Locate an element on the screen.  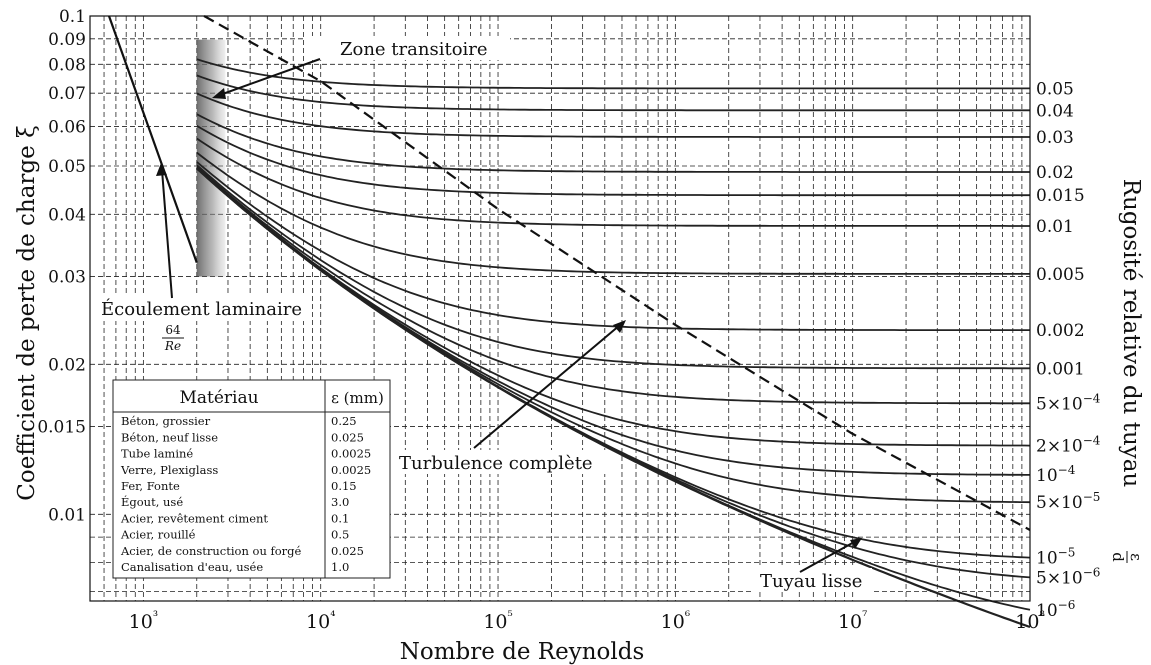
roughness-label: 0.002 is located at coordinates (1060, 331).